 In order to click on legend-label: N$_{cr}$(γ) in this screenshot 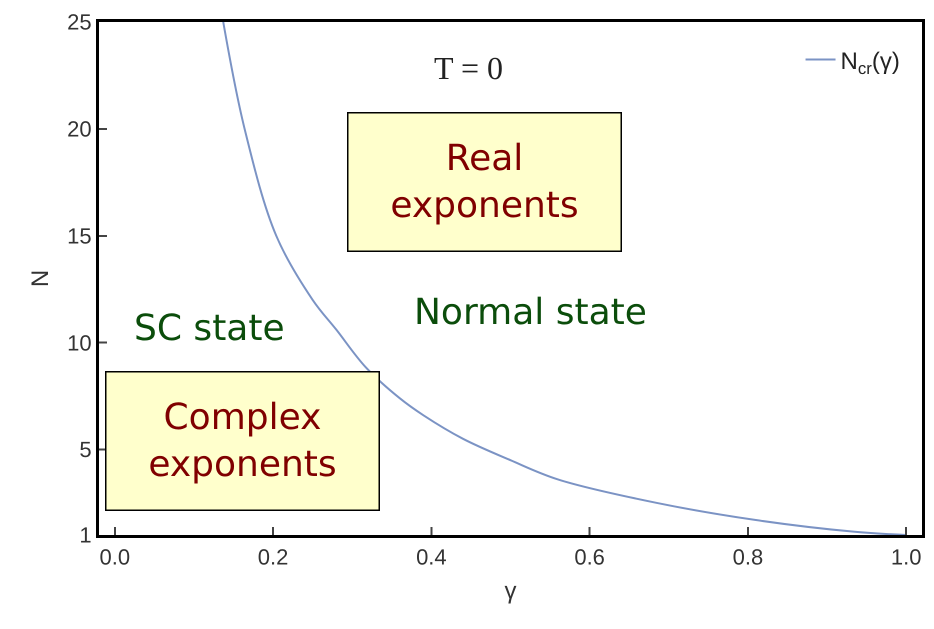, I will do `click(870, 63)`.